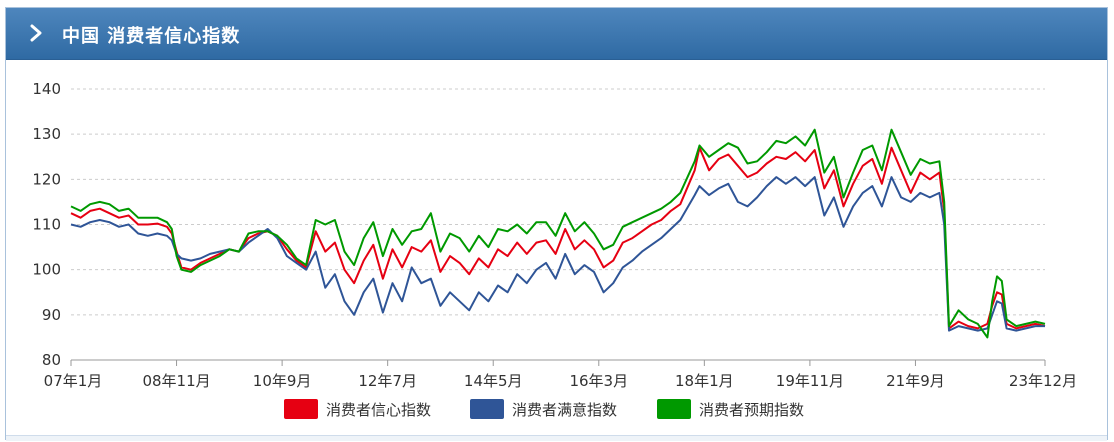  I want to click on legend: 消费者信心指数 消费者满意指数 消费者预期指数, so click(544, 409).